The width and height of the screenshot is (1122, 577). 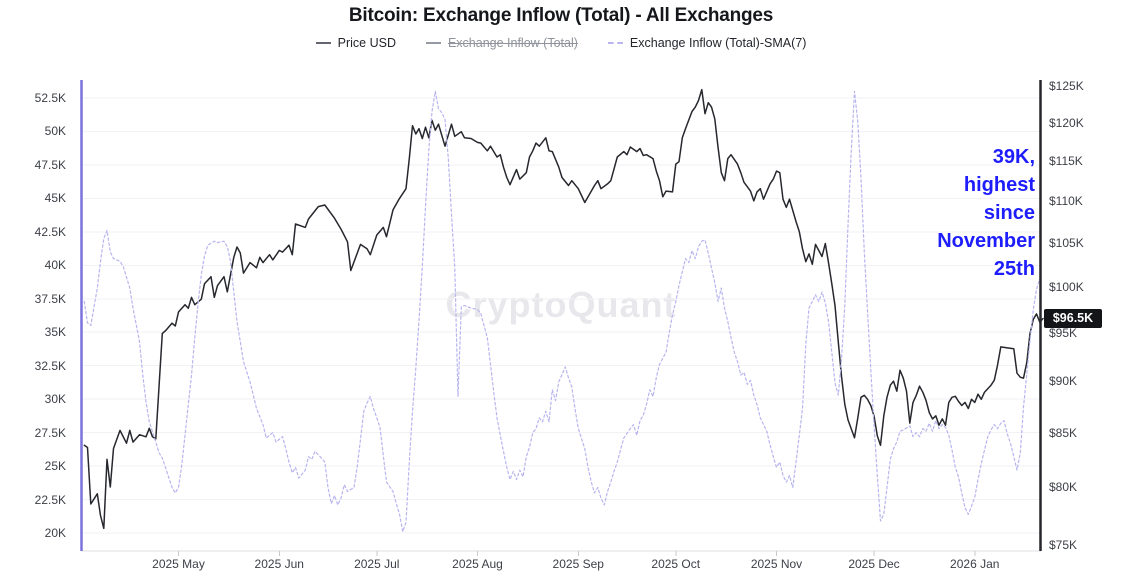 I want to click on y-axis-right-tick-label: $90K, so click(x=1063, y=381).